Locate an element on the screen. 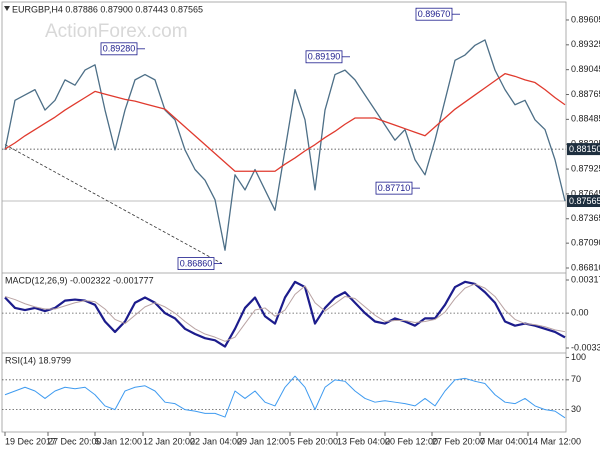 This screenshot has height=455, width=600. y-tick-label: 30 is located at coordinates (576, 409).